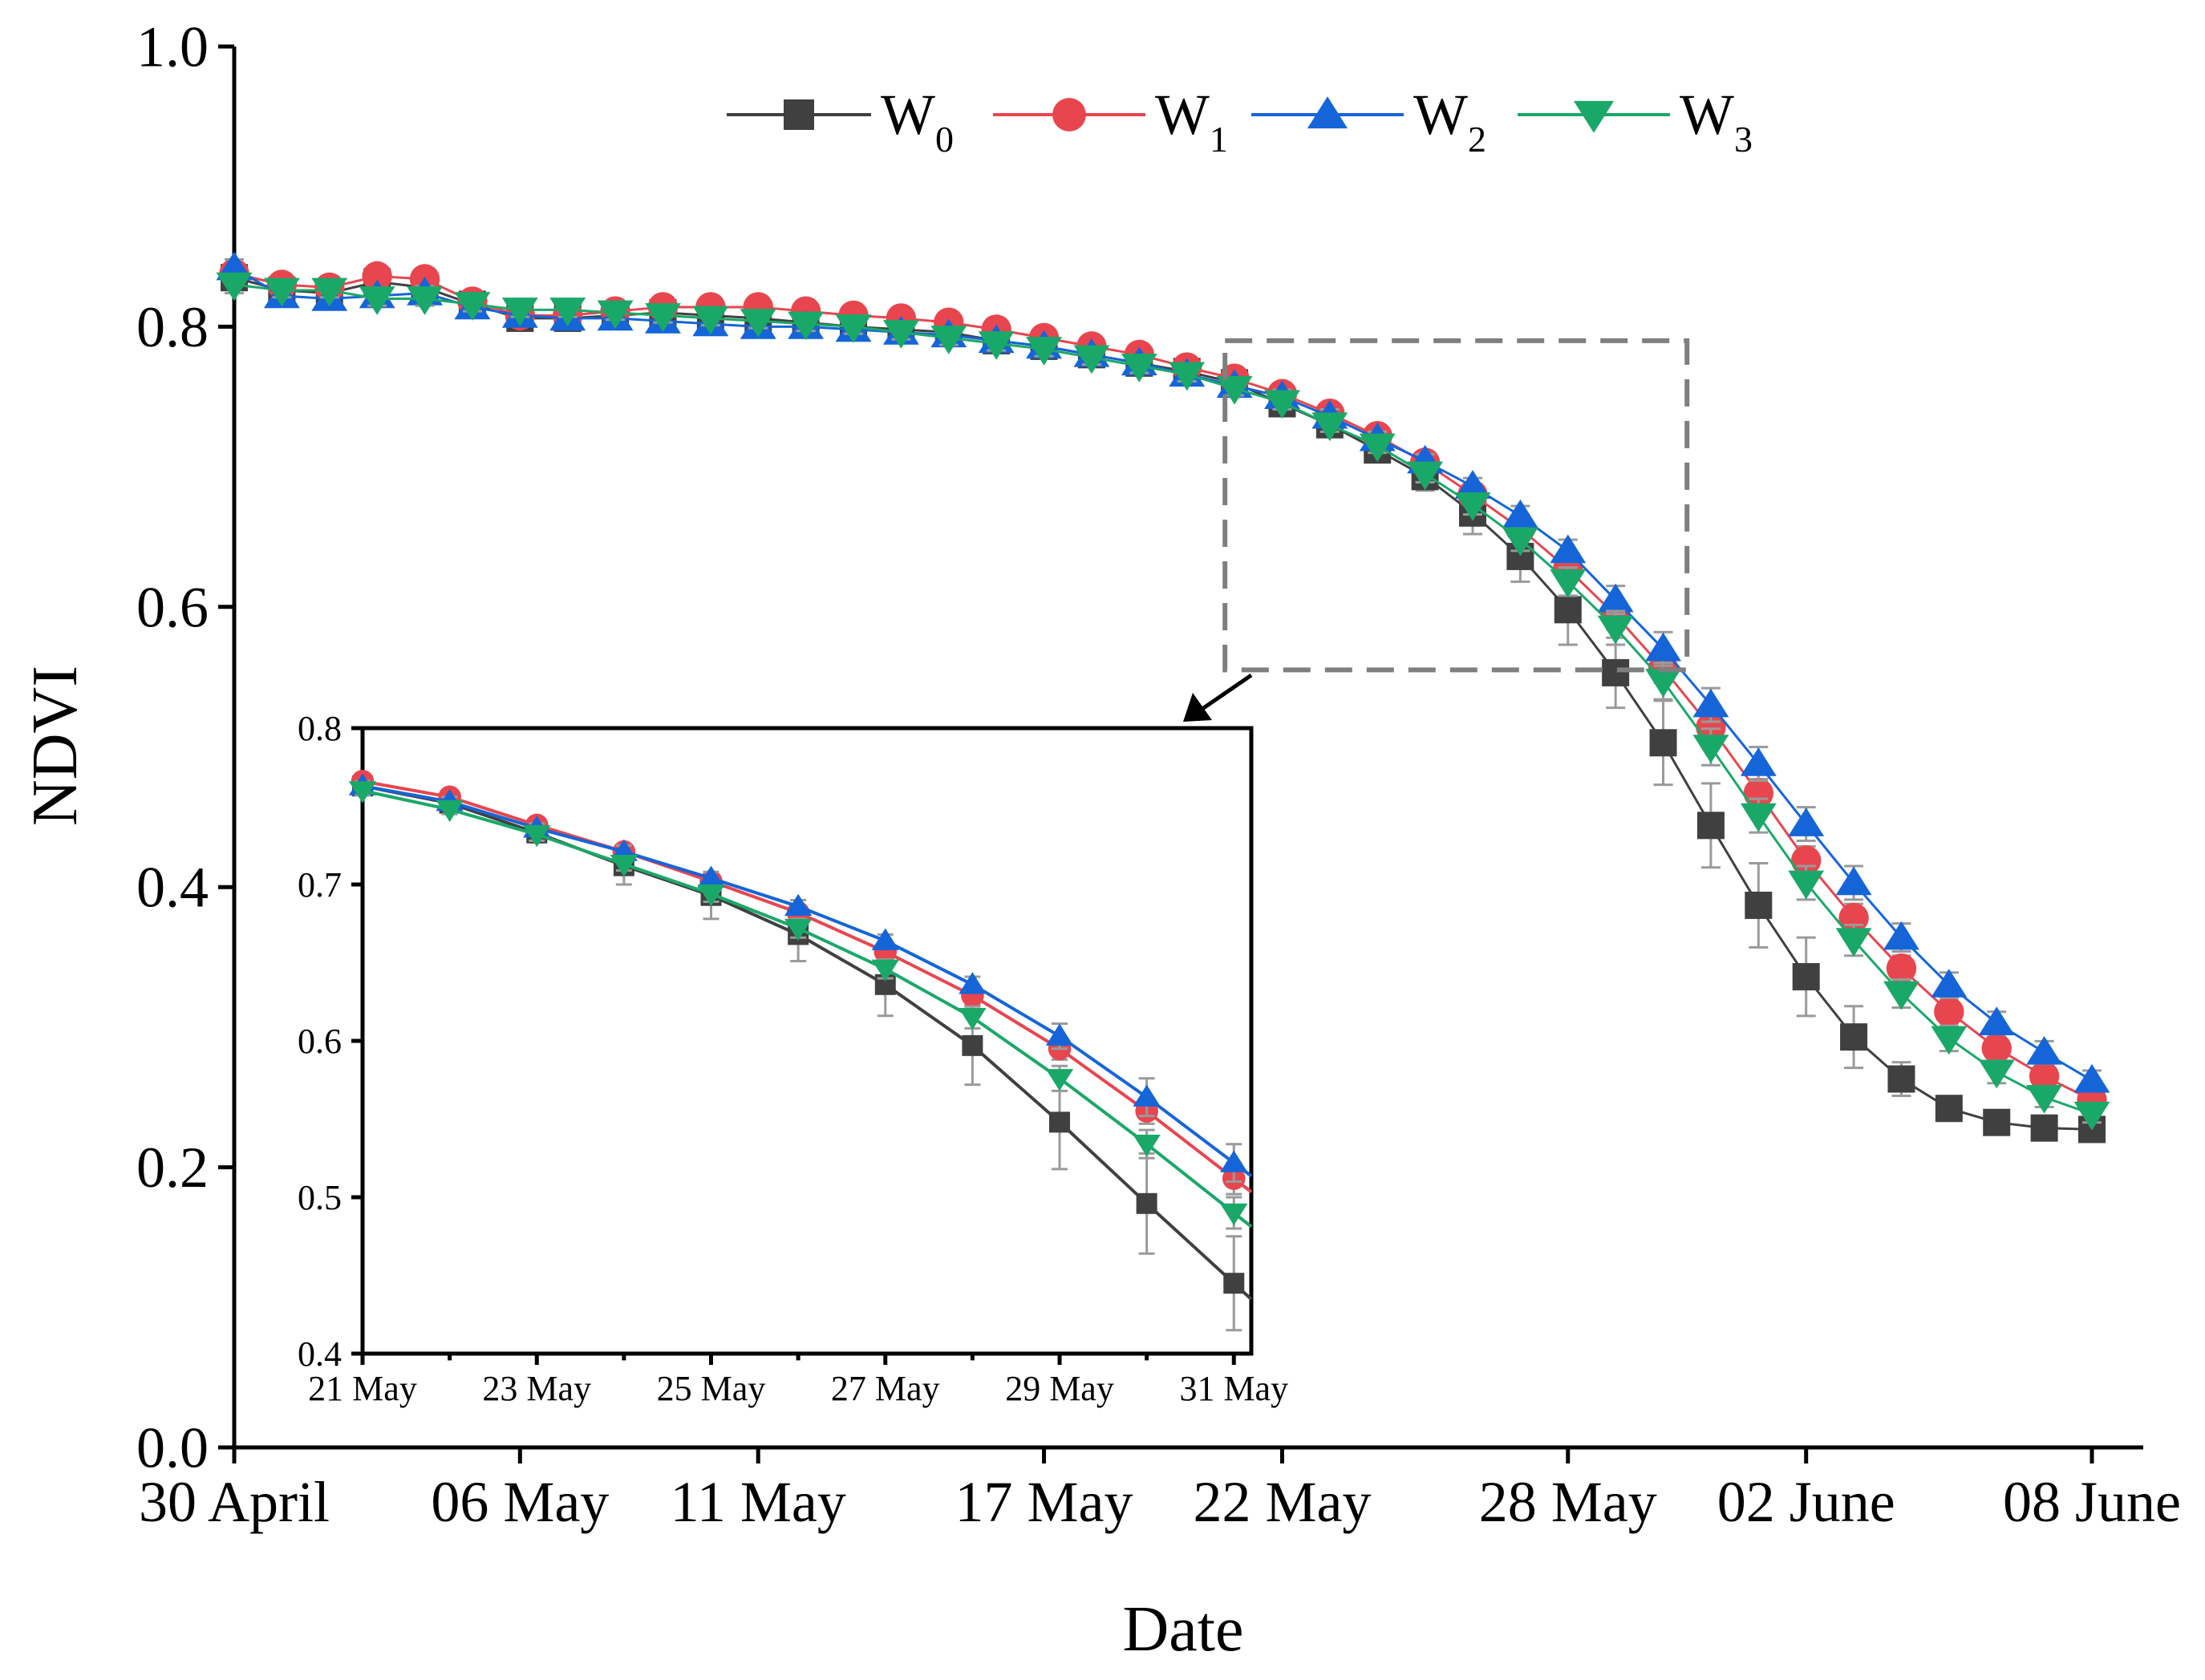  I want to click on series-W3, so click(800, 1006).